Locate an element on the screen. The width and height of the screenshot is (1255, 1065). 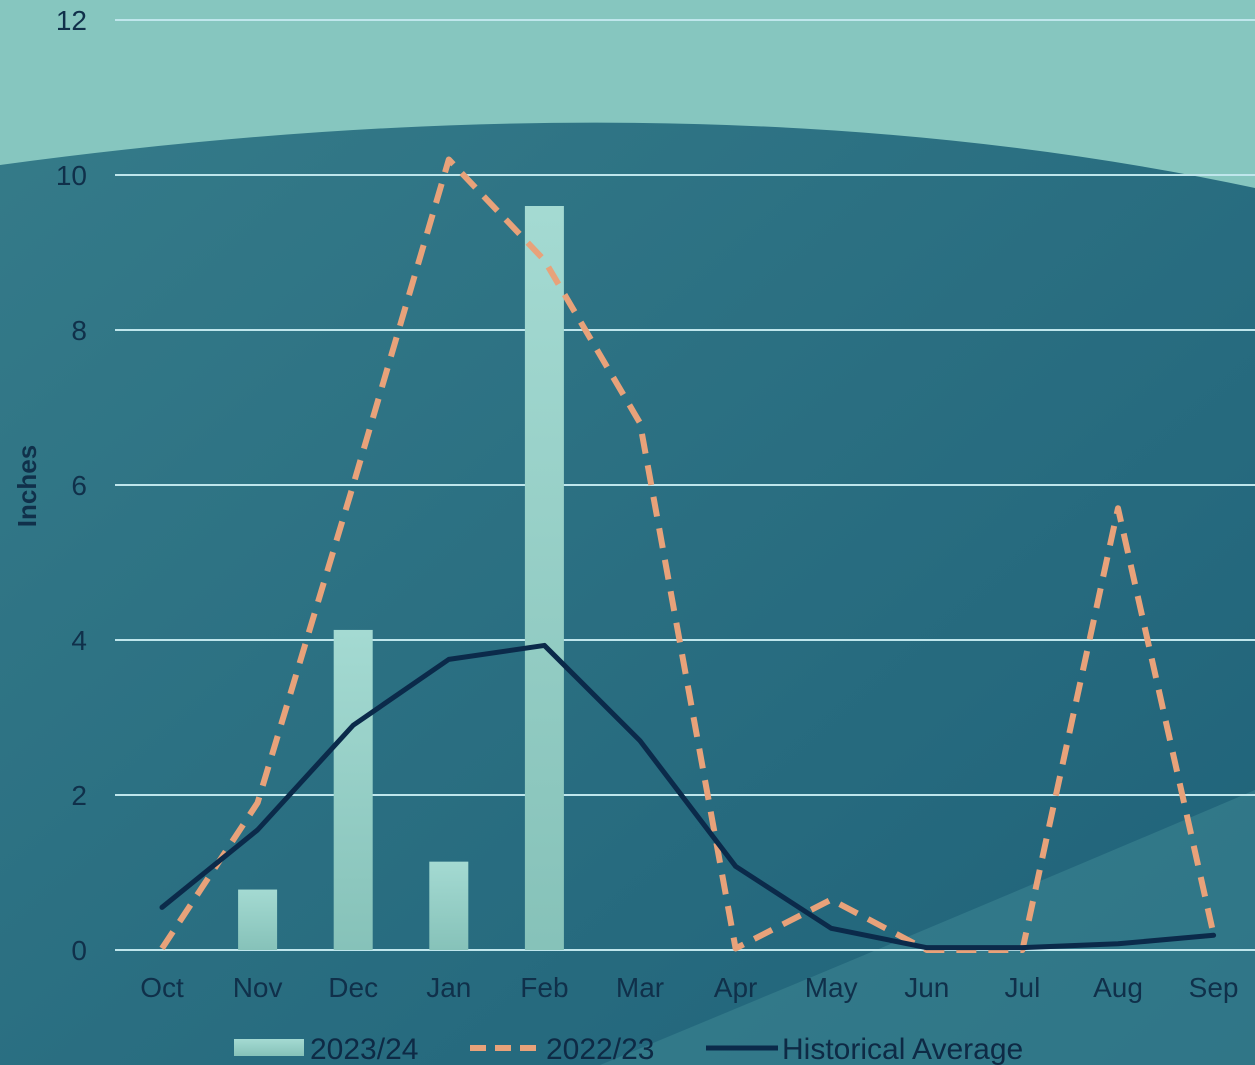
x-tick-labels: Oct Nov Dec Jan Feb Mar Apr May Jun Jul Aug Sep is located at coordinates (689, 987).